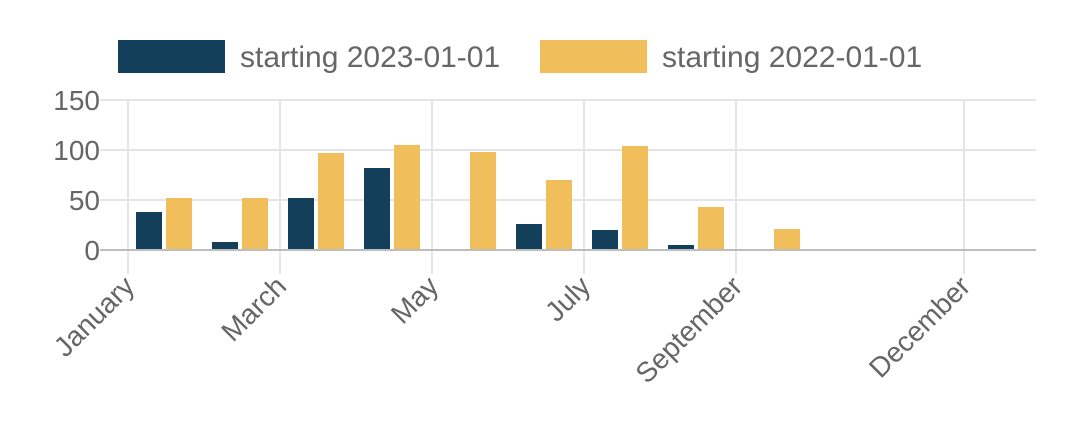 The height and width of the screenshot is (429, 1080). I want to click on x-tick-label-january: January, so click(94, 316).